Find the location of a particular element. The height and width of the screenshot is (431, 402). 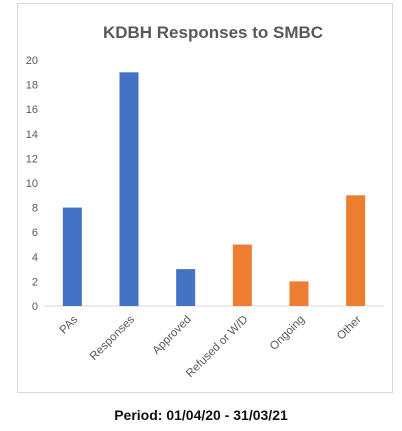

y-tick-label: 0 is located at coordinates (35, 307).